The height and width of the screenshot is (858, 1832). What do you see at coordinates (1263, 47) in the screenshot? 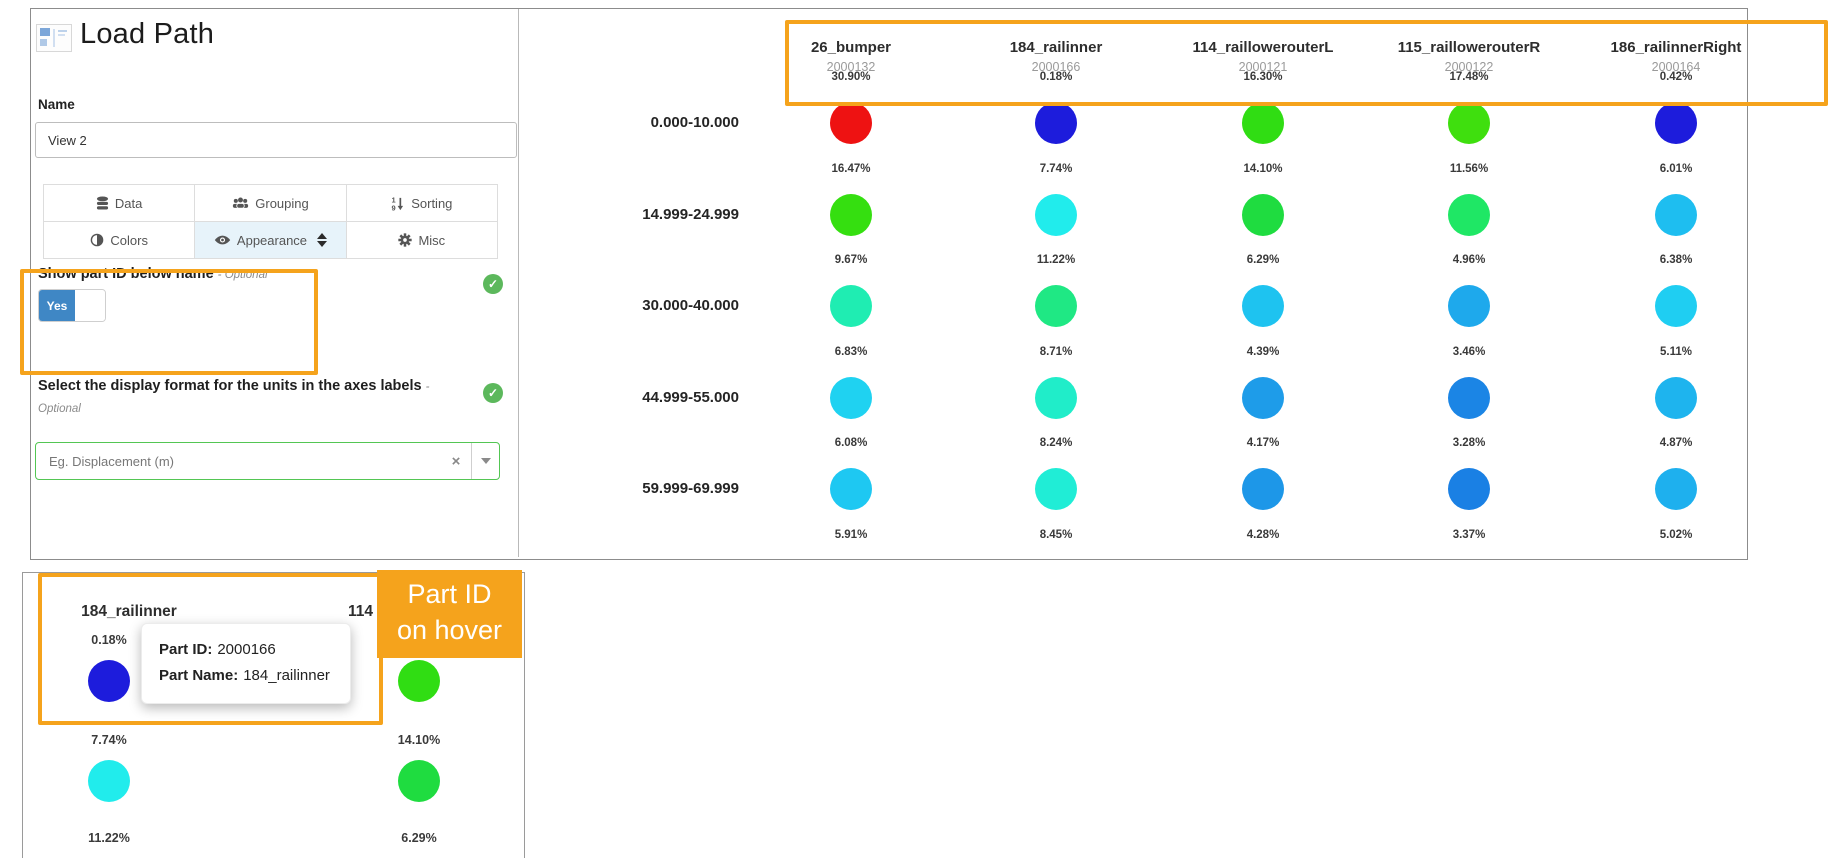
I see `column-header: 114_raillowerouterL` at bounding box center [1263, 47].